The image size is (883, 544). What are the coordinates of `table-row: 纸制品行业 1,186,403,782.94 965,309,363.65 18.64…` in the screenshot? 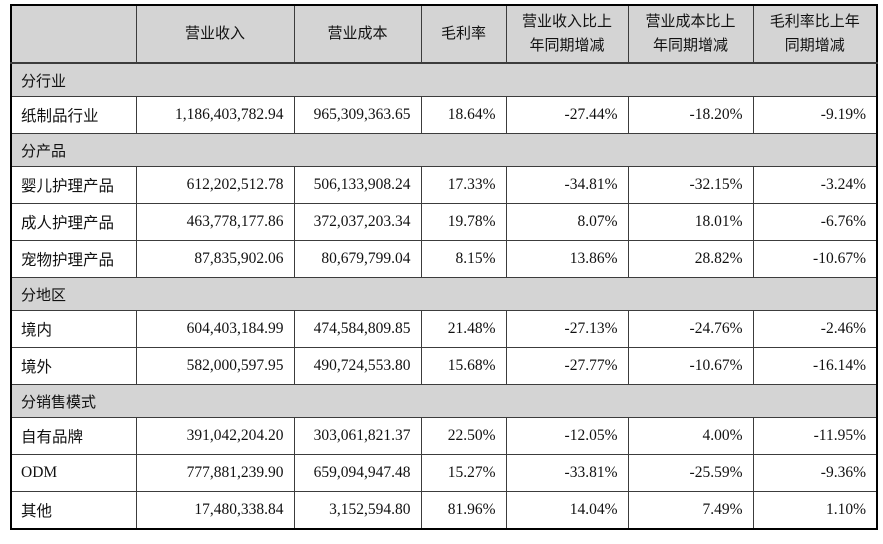 It's located at (444, 115).